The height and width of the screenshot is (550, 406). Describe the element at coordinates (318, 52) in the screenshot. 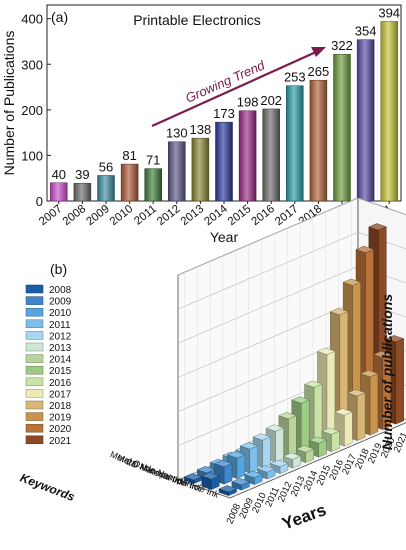

I see `trend-arrow-head` at that location.